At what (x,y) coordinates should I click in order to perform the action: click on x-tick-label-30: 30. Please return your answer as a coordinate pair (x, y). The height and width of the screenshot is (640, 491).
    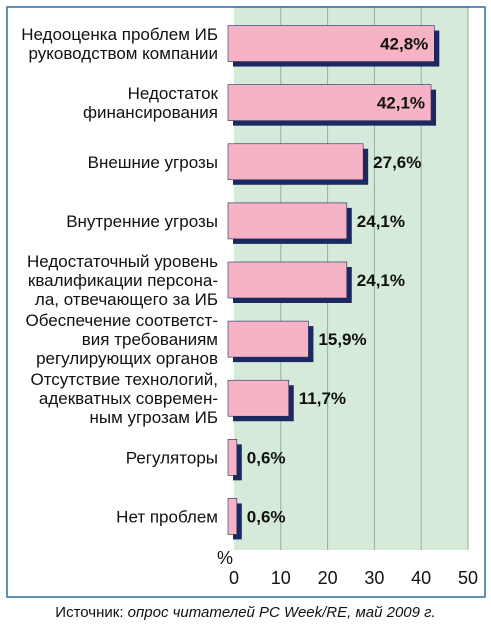
    Looking at the image, I should click on (374, 578).